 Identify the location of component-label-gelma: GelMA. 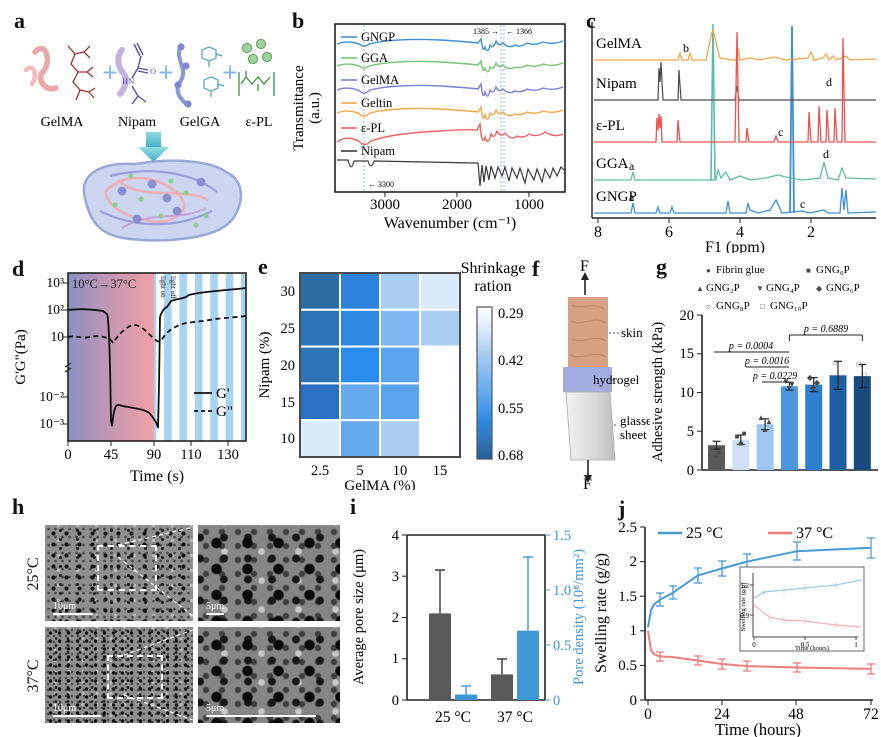
(63, 122).